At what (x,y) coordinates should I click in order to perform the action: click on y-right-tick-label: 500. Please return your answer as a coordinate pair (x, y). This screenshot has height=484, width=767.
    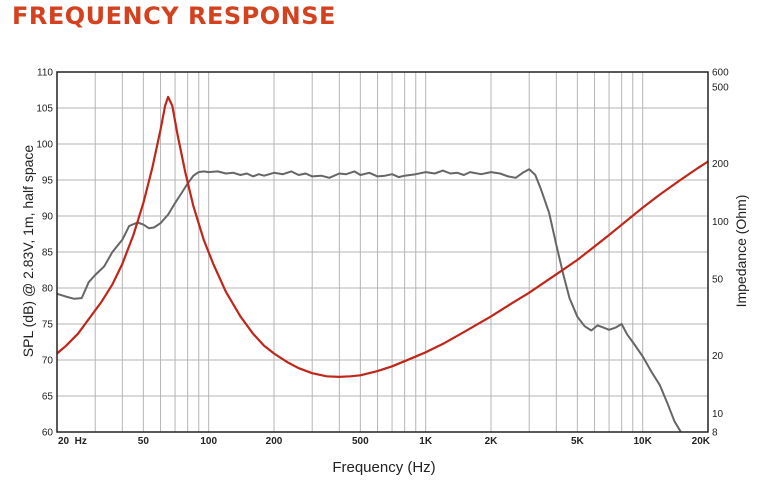
    Looking at the image, I should click on (720, 88).